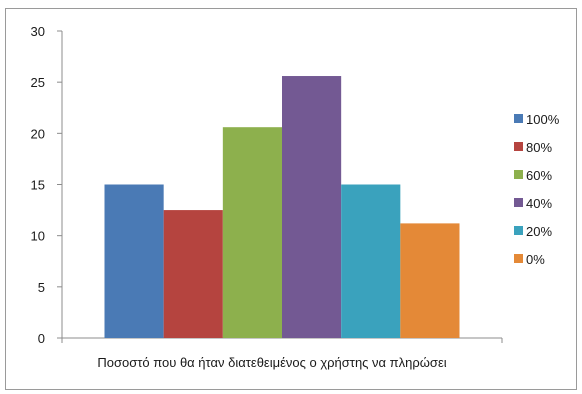  Describe the element at coordinates (38, 236) in the screenshot. I see `y-tick-label: 10` at that location.